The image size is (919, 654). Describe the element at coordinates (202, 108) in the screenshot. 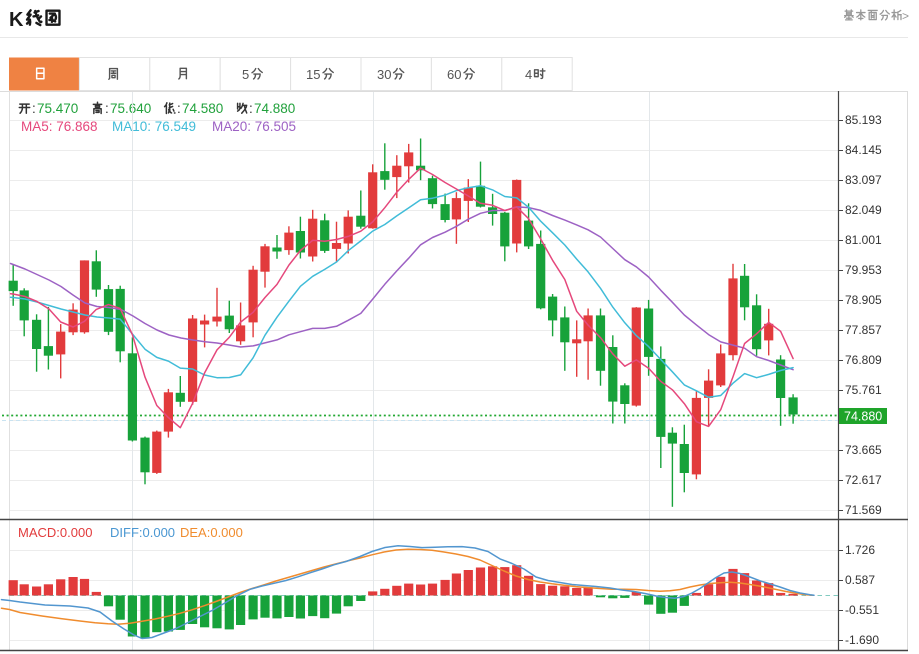

I see `svg-text: 74.580` at that location.